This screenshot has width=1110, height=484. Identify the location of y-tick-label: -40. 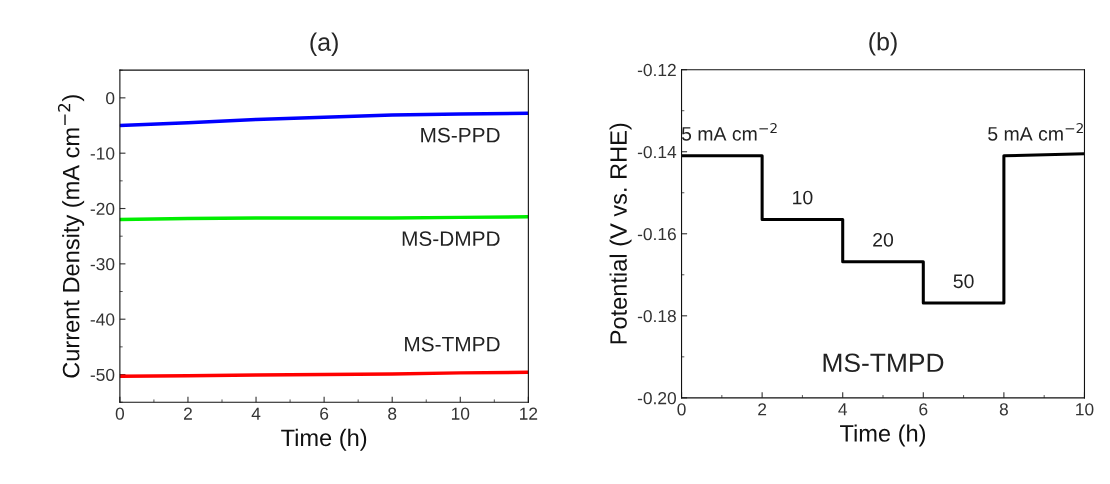
(102, 319).